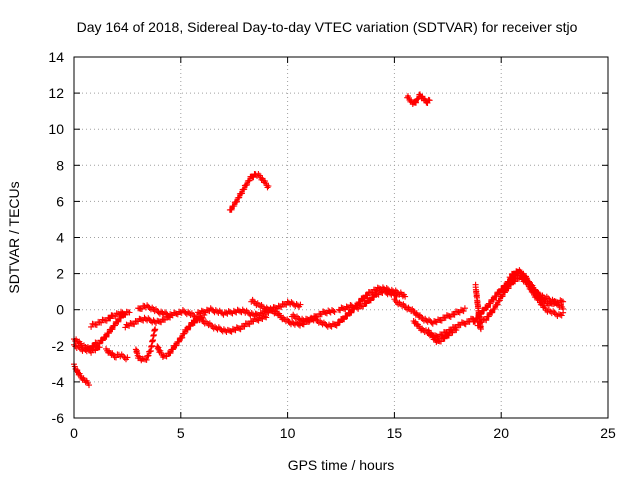  I want to click on x-axis-tick-labels: 0 5 10 15 20 25, so click(343, 433).